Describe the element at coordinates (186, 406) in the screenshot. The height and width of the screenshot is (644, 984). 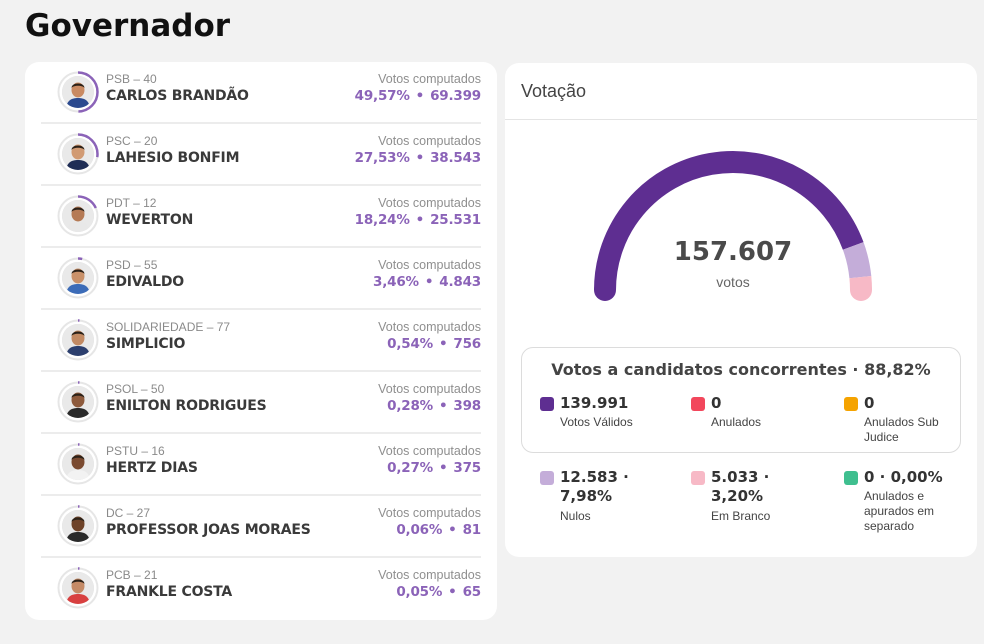
I see `candidate-name: ENILTON RODRIGUES` at that location.